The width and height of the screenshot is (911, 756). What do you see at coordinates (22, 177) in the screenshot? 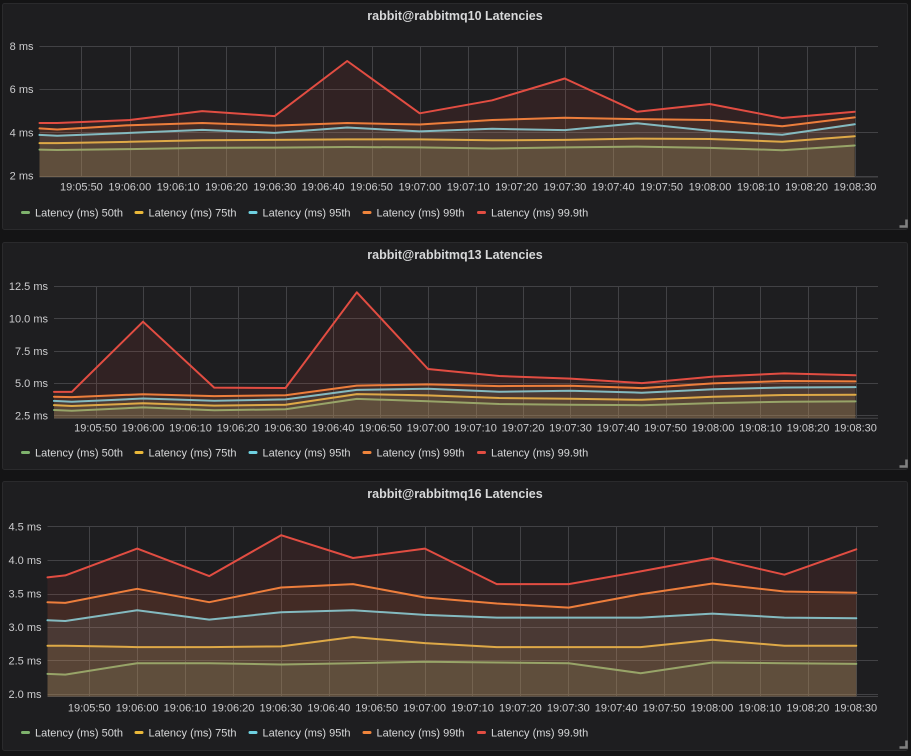
I see `svg-text: 2 ms` at bounding box center [22, 177].